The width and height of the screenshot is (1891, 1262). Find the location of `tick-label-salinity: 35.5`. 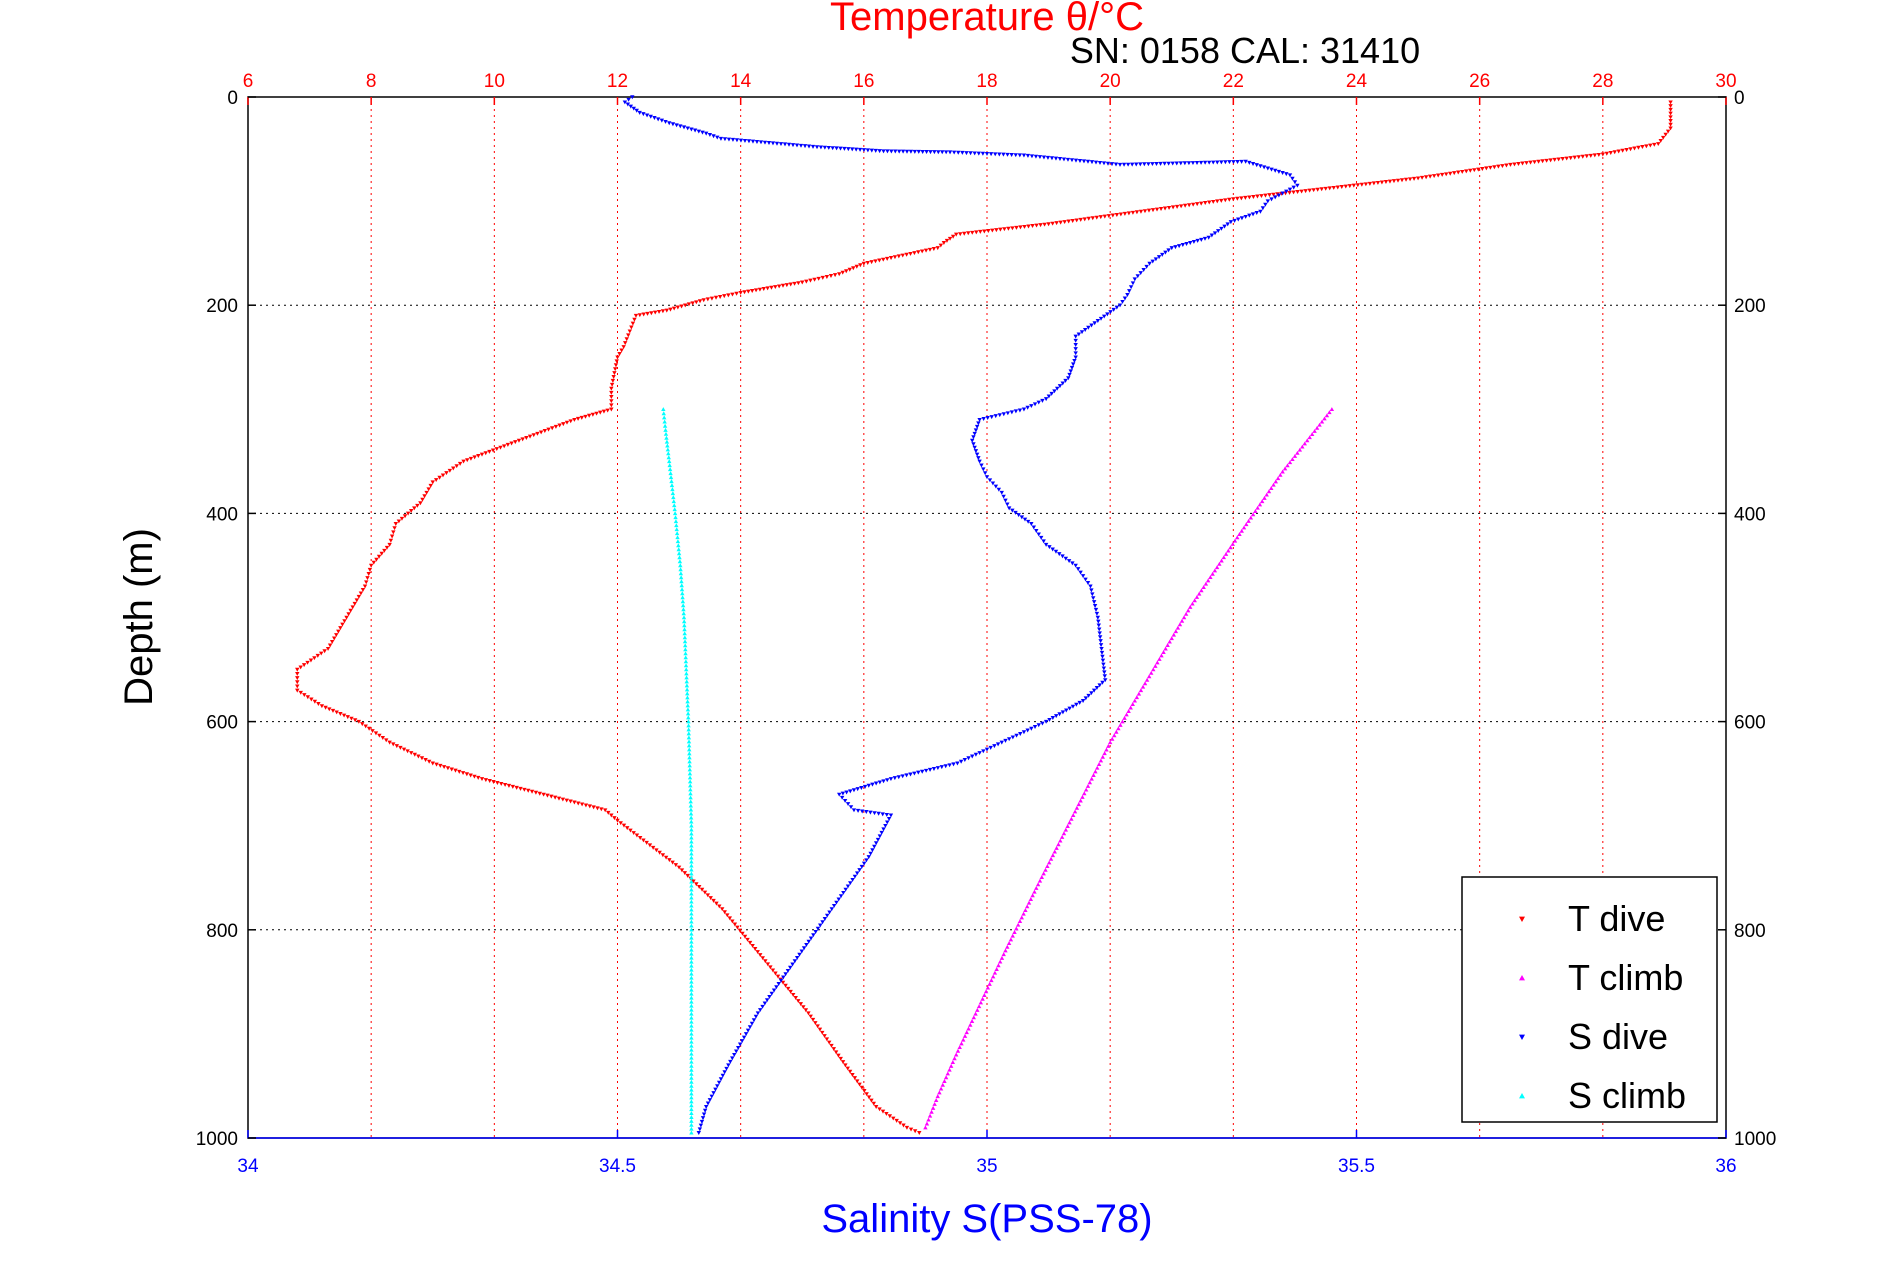

tick-label-salinity: 35.5 is located at coordinates (1356, 1166).